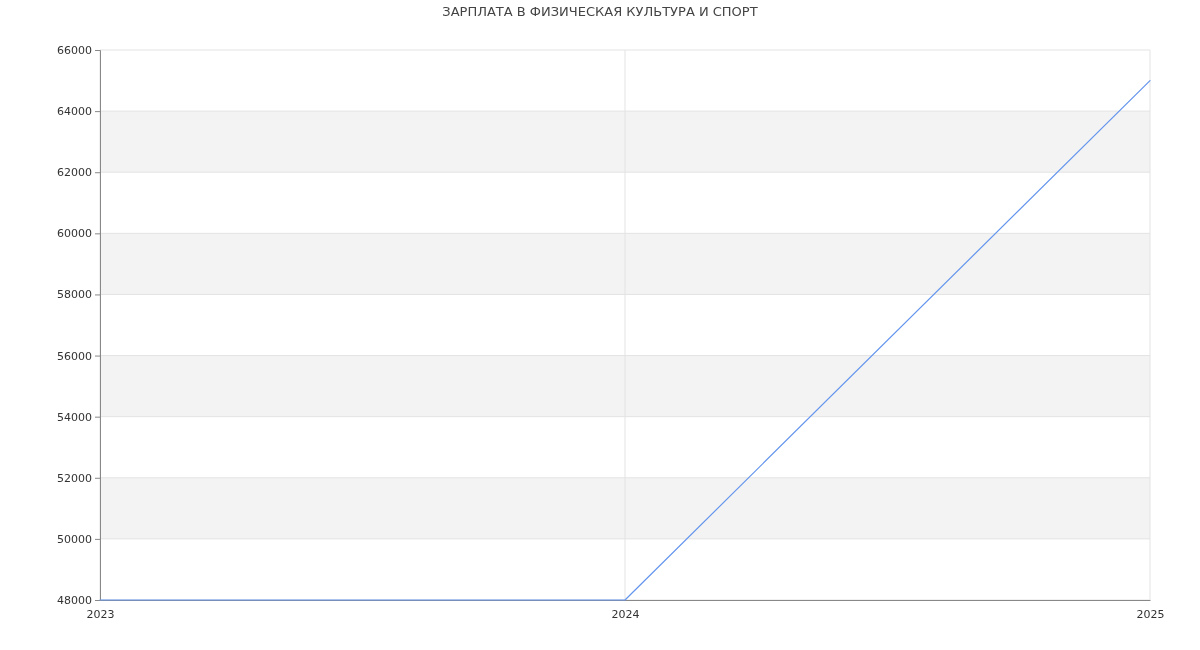 The height and width of the screenshot is (650, 1200). I want to click on x-tick-label: 2024, so click(625, 614).